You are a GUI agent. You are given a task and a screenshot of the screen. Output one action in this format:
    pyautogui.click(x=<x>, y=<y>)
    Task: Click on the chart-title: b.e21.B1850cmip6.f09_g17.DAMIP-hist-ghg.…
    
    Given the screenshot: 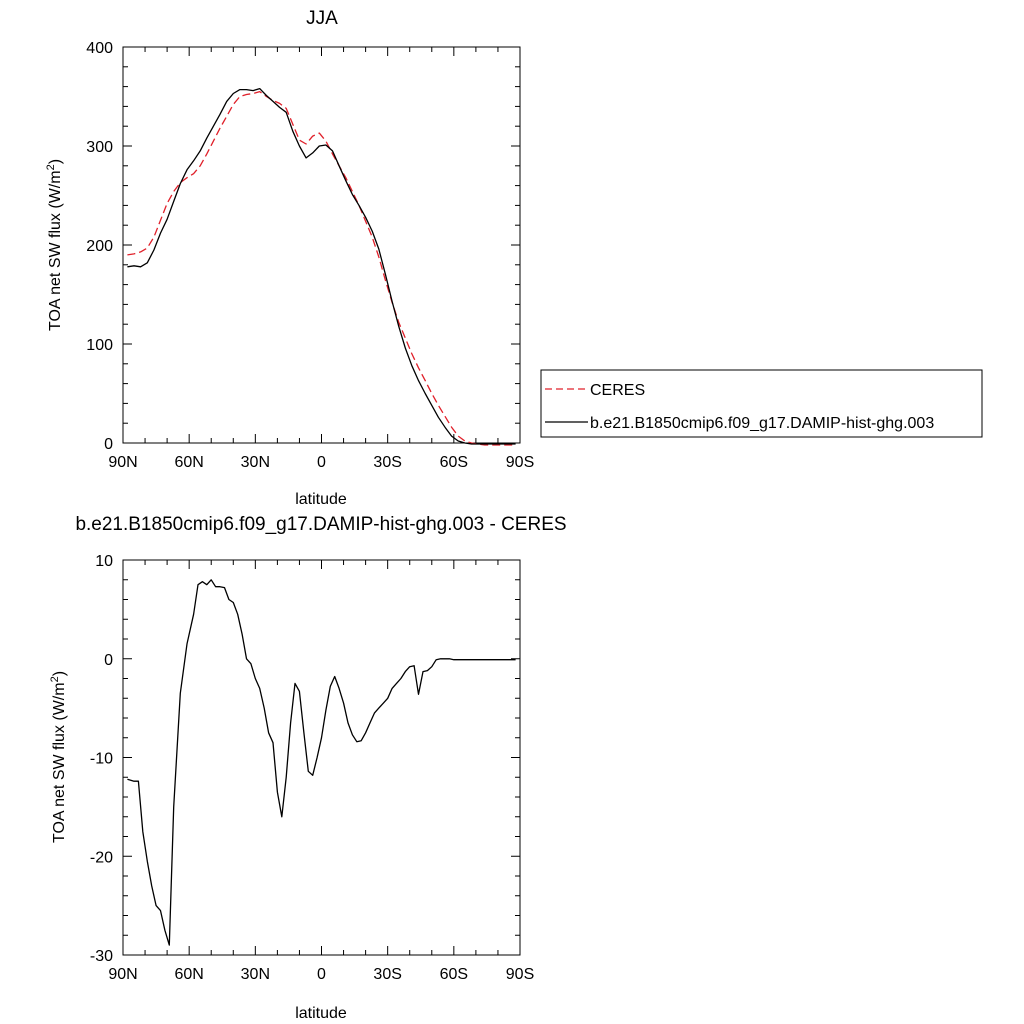 What is the action you would take?
    pyautogui.click(x=320, y=524)
    